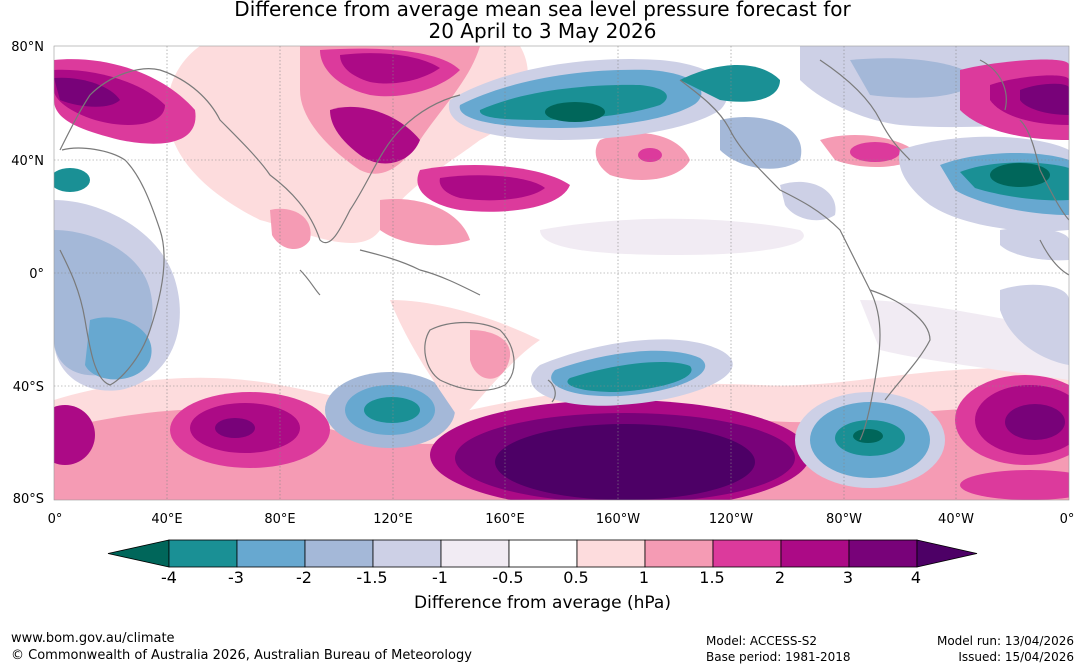  What do you see at coordinates (947, 553) in the screenshot?
I see `colorbar-arrow-high` at bounding box center [947, 553].